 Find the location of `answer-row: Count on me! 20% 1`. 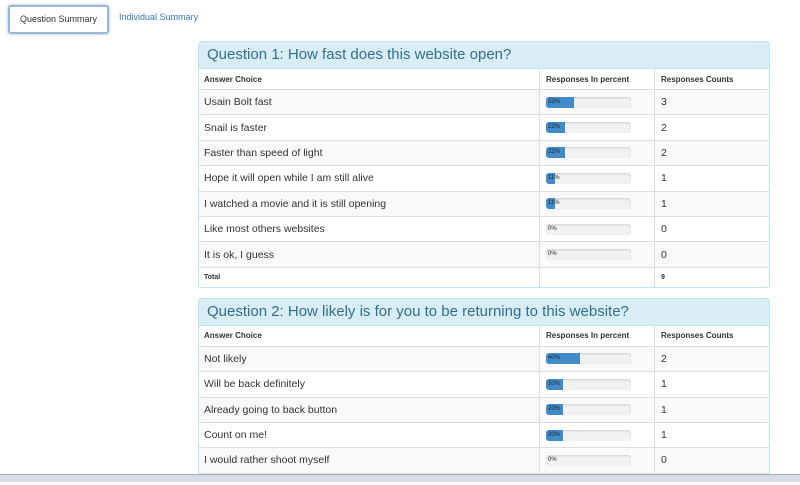

answer-row: Count on me! 20% 1 is located at coordinates (484, 435).